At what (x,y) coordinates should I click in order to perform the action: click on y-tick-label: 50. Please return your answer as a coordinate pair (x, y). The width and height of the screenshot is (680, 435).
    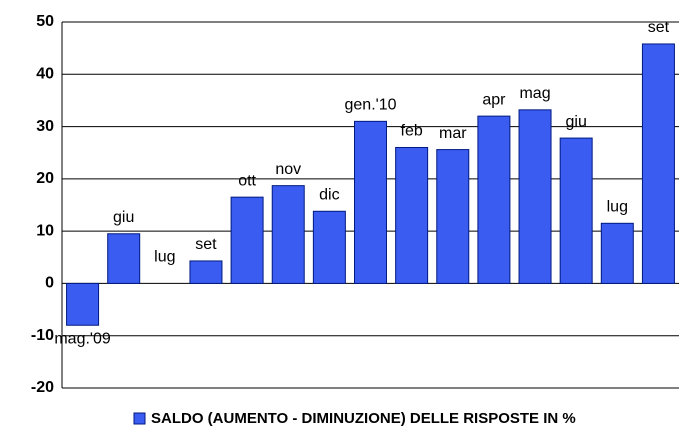
    Looking at the image, I should click on (45, 21).